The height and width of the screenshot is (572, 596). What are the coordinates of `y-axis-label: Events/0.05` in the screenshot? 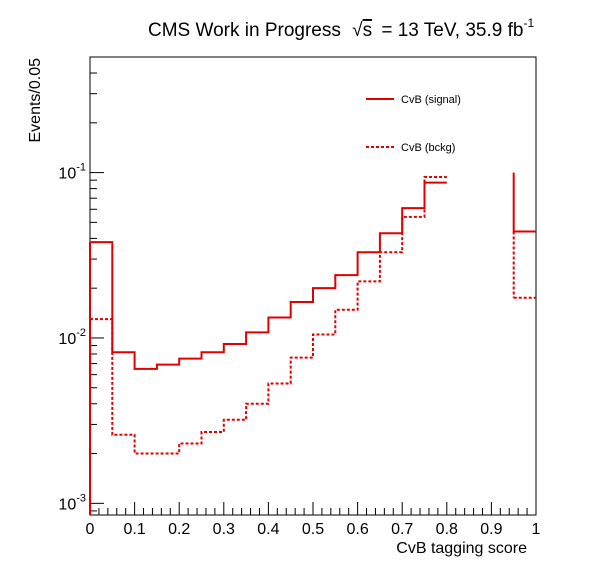 It's located at (35, 100).